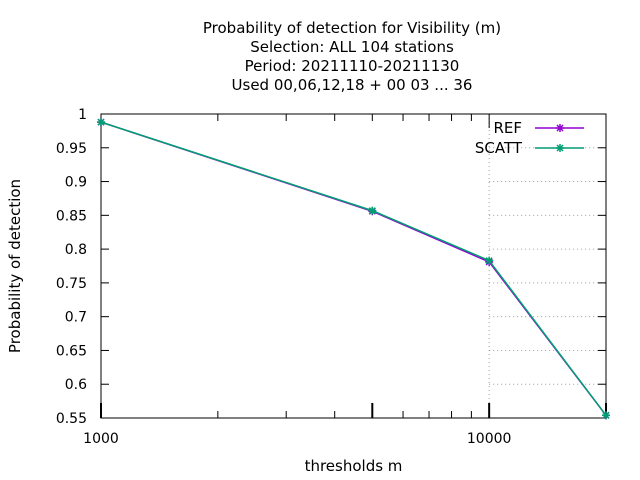 The width and height of the screenshot is (640, 480). I want to click on y-tick-label-2: 0.65, so click(71, 351).